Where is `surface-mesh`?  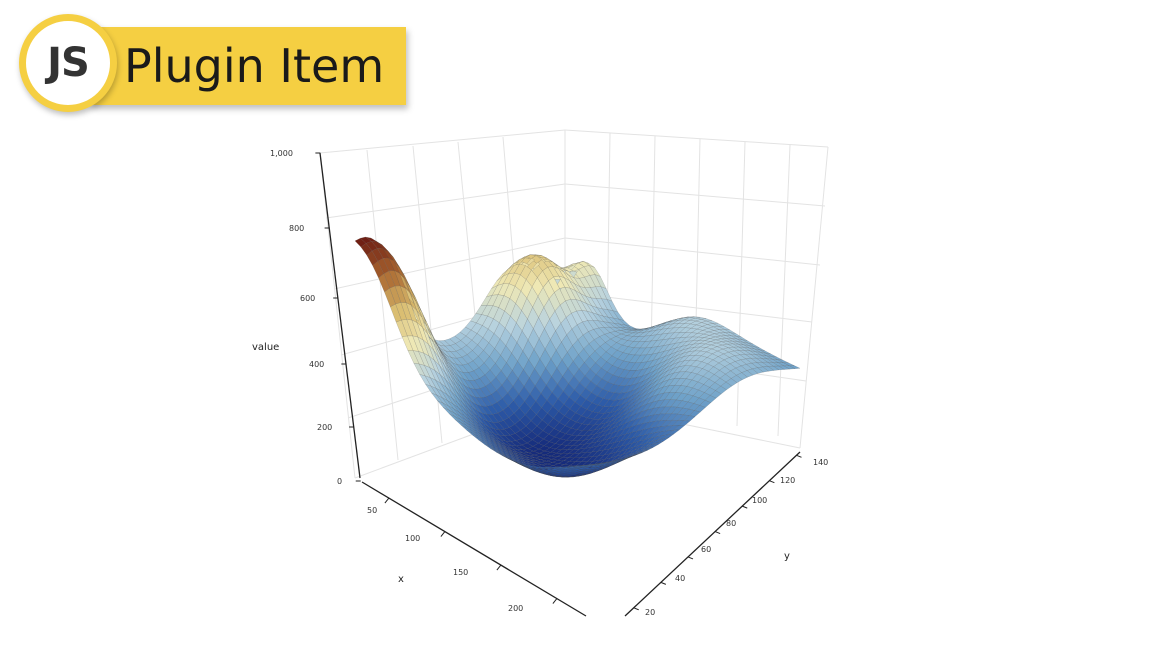 surface-mesh is located at coordinates (577, 357).